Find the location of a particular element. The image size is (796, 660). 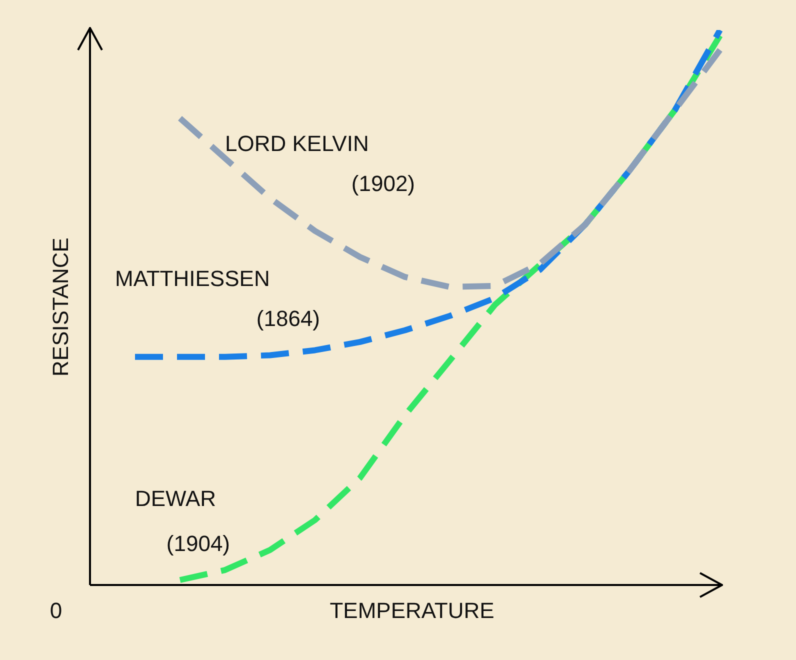

y-axis-title: RESISTANCE is located at coordinates (61, 307).